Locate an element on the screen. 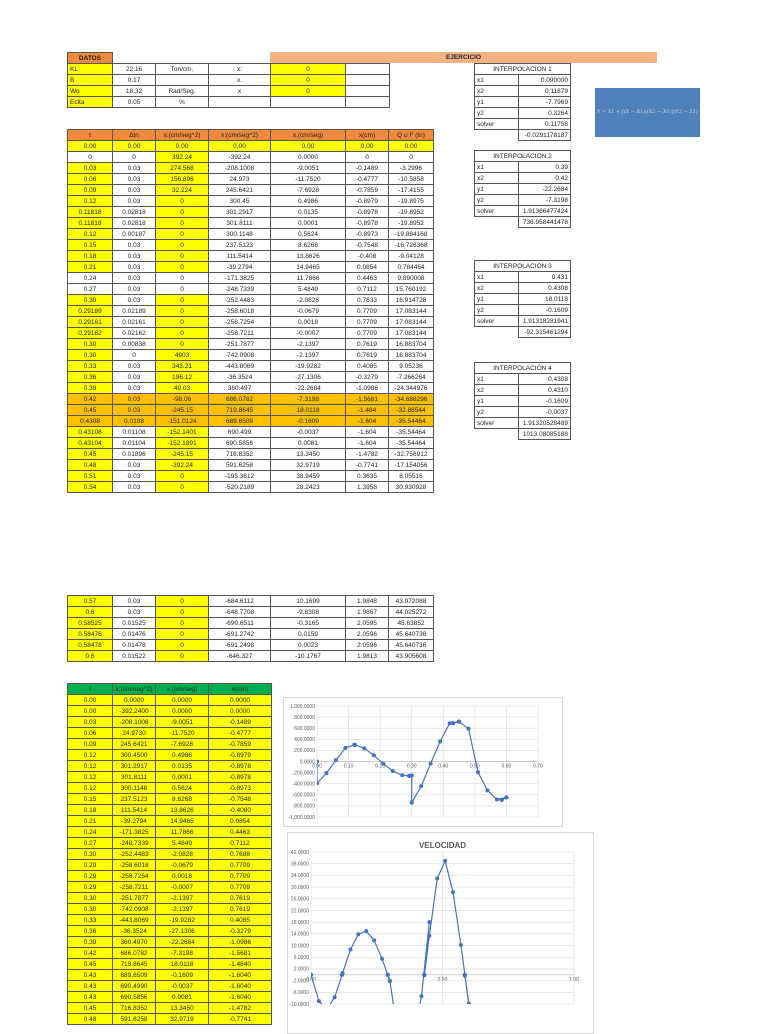  table-cell: -19.884168 is located at coordinates (411, 234).